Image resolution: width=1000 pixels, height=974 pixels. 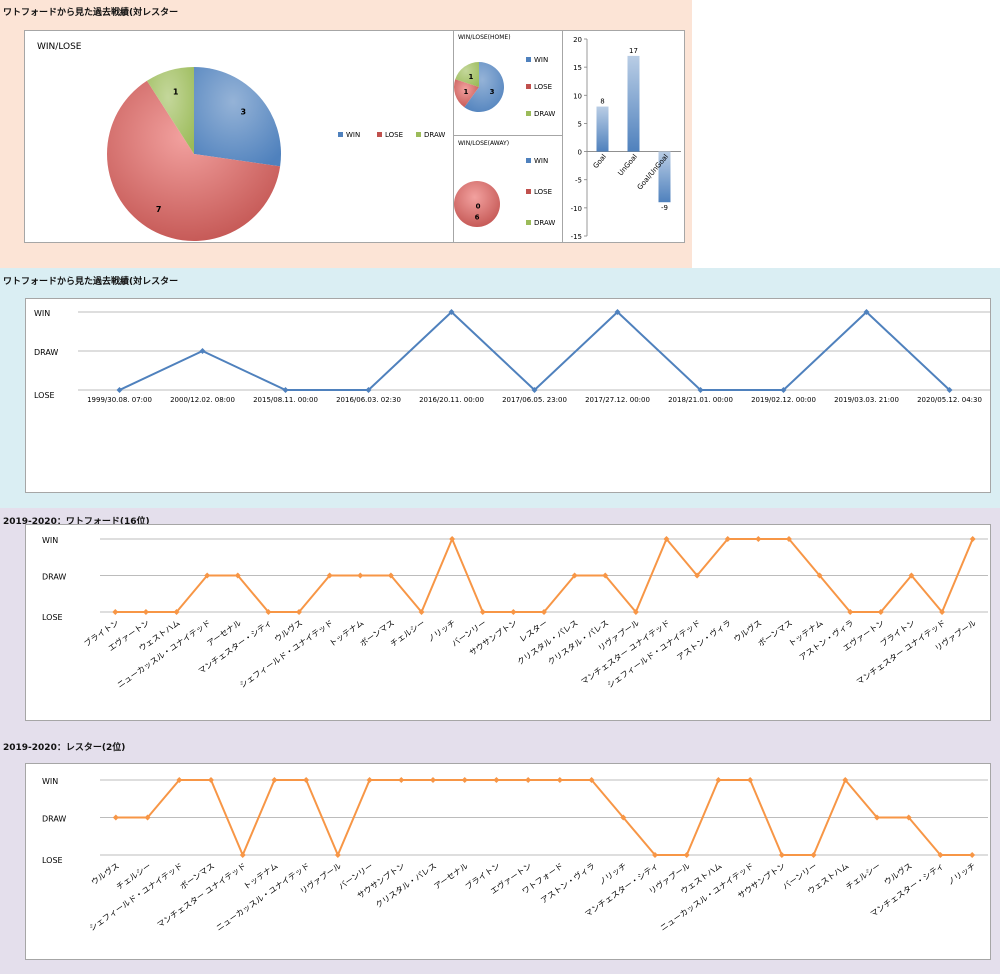 I want to click on bar-y-tick-label: 0, so click(x=580, y=153).